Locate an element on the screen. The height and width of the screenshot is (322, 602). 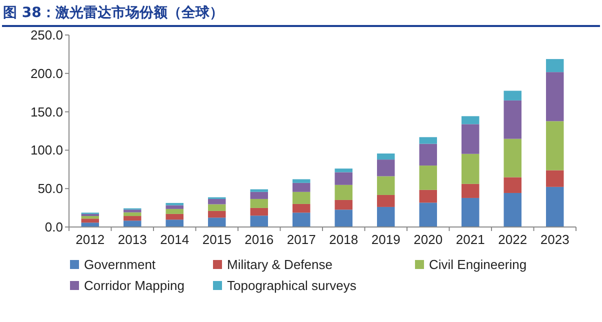
x-tick-label: 2019 is located at coordinates (385, 239).